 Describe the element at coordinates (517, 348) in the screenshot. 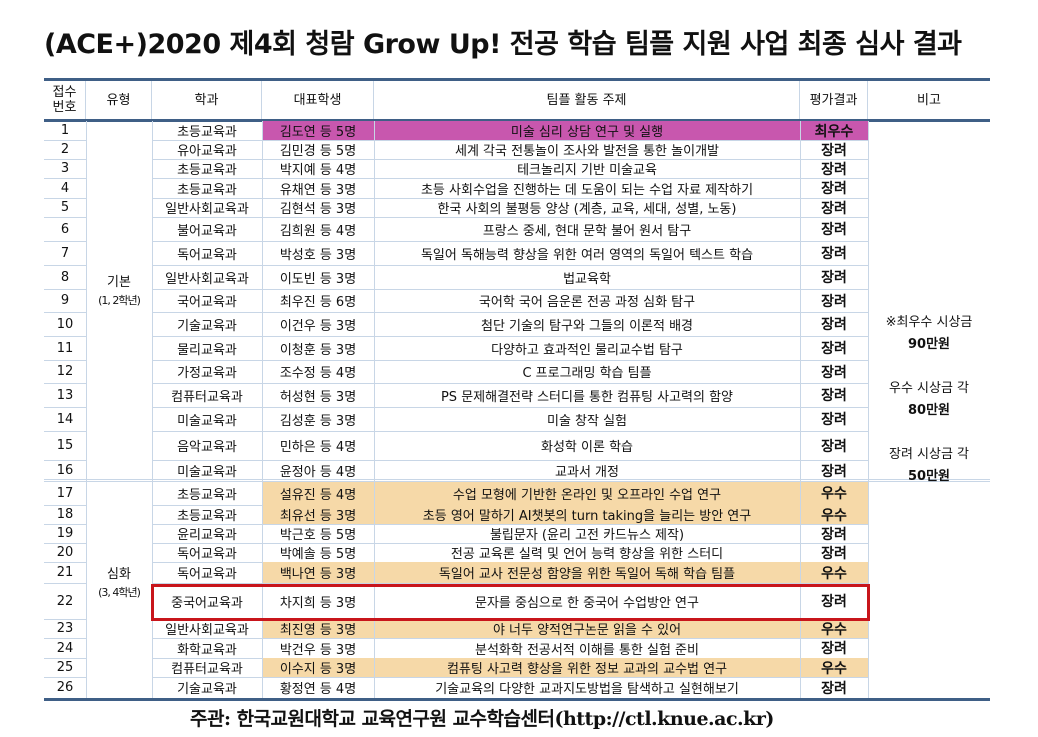

I see `table-row: 11 물리교육과 이청훈 등 3명 다양하고 효과적인 물리교수법 탐구 장려` at that location.